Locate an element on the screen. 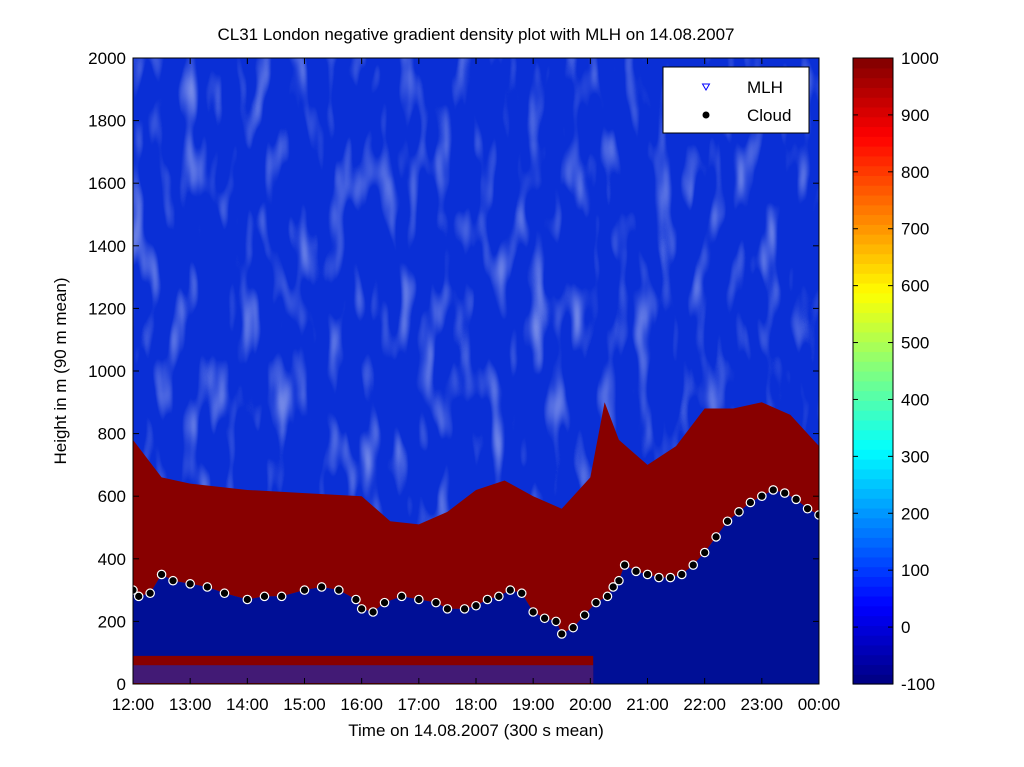  x-axis-label: Time on 14.08.2007 (300 s mean) is located at coordinates (475, 730).